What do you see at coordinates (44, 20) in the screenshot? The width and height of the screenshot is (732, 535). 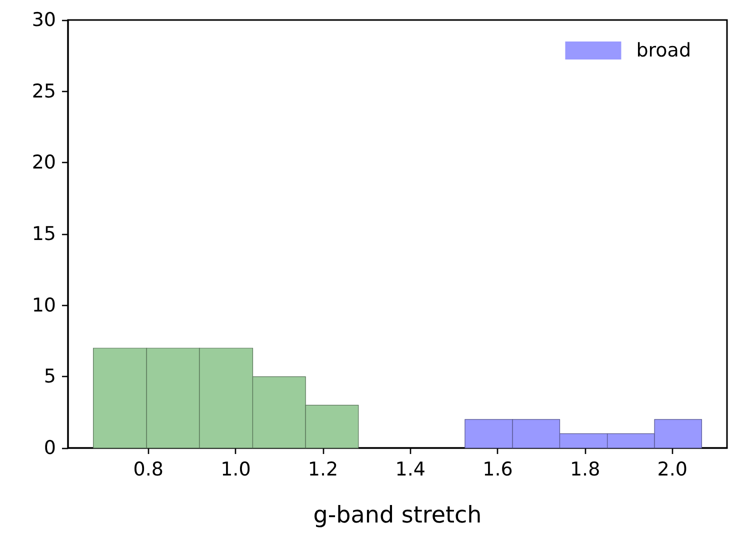 I see `y-tick-label: 30` at bounding box center [44, 20].